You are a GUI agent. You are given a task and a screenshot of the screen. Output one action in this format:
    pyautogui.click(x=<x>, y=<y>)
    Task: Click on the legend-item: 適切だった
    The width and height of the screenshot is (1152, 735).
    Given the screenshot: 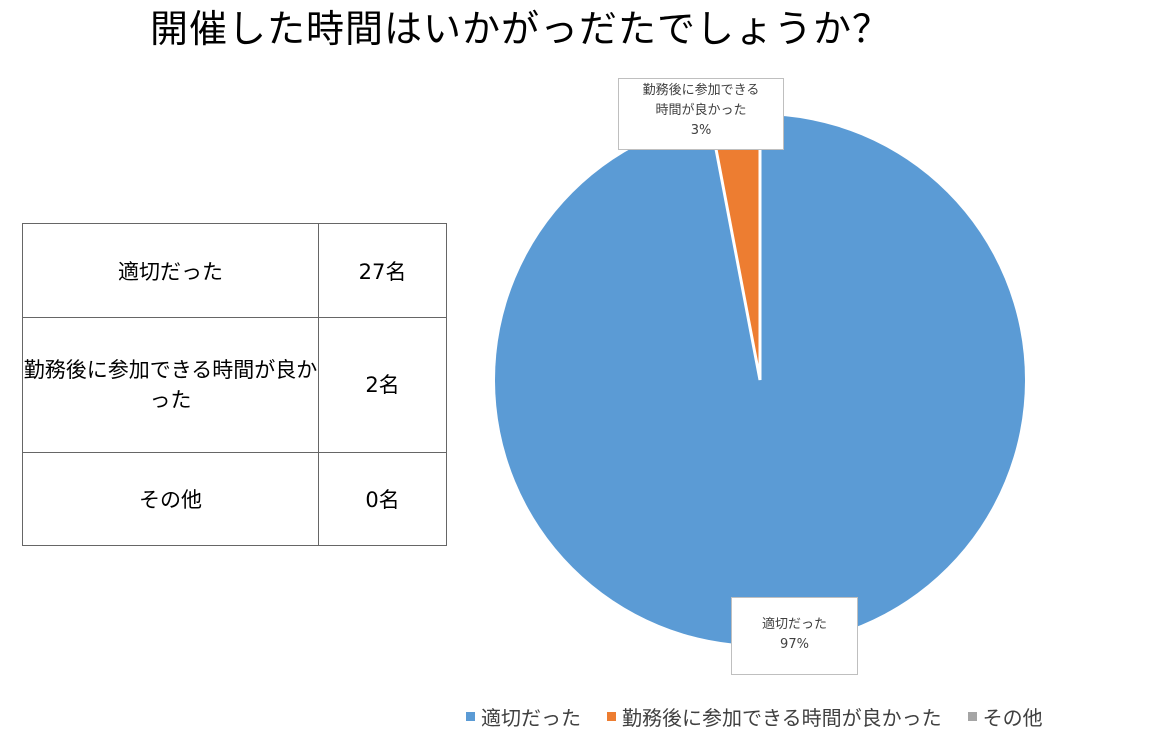 What is the action you would take?
    pyautogui.click(x=523, y=716)
    